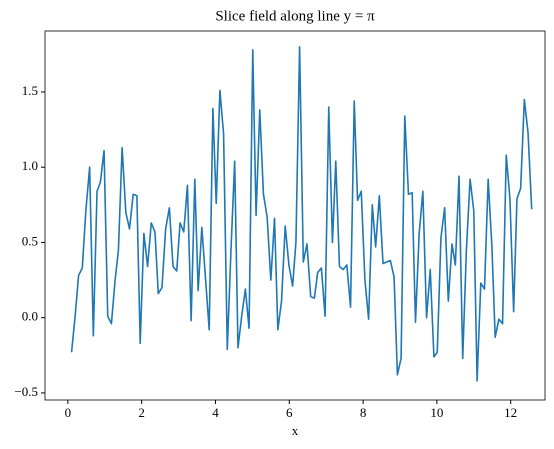 The image size is (554, 449). What do you see at coordinates (295, 16) in the screenshot?
I see `chart-title: Slice field along line y = π` at bounding box center [295, 16].